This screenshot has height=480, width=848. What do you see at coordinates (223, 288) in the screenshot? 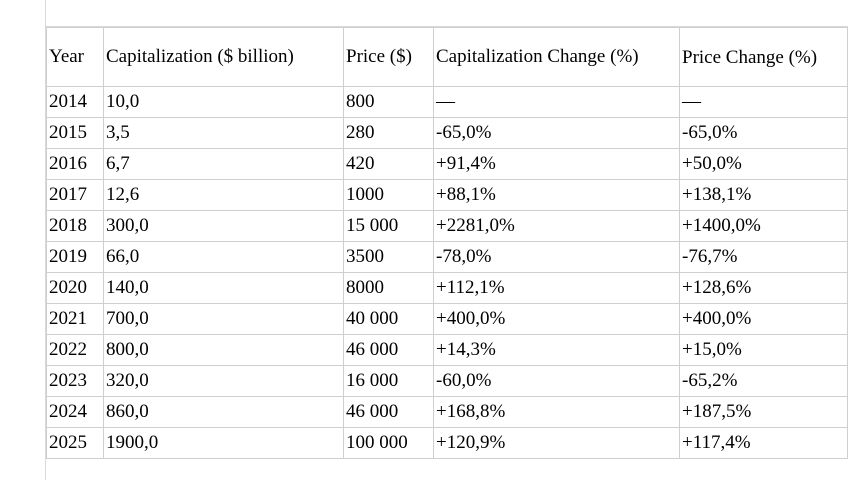
I see `cell-capitalization: 140,0` at bounding box center [223, 288].